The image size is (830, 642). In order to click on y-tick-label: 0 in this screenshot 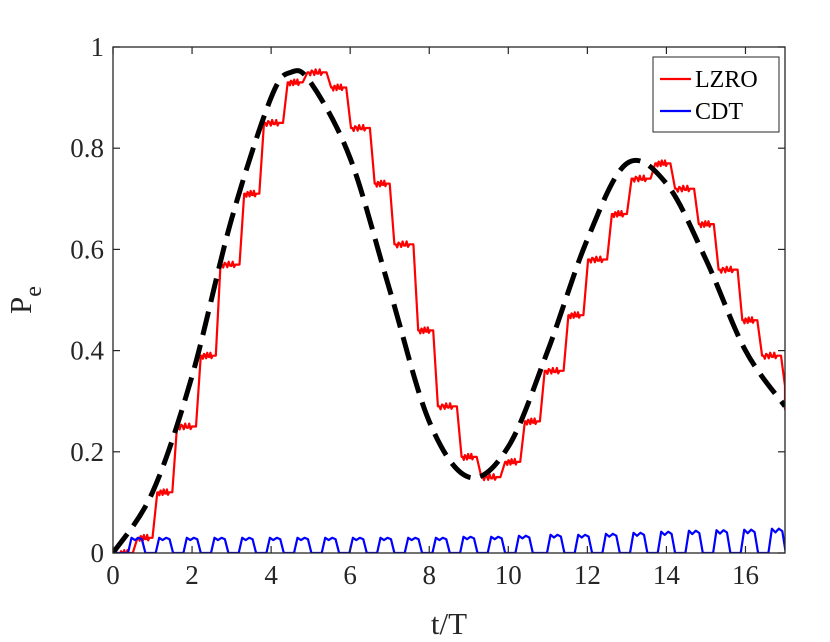, I will do `click(98, 553)`.